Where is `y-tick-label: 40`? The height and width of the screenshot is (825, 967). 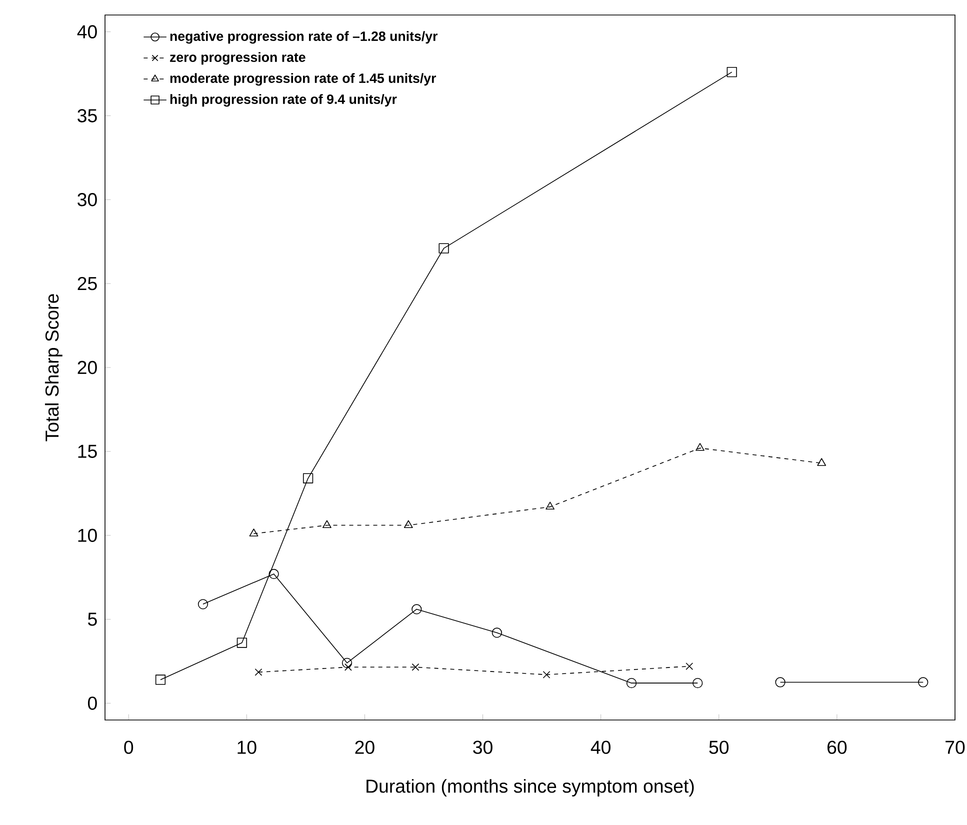
y-tick-label: 40 is located at coordinates (87, 31).